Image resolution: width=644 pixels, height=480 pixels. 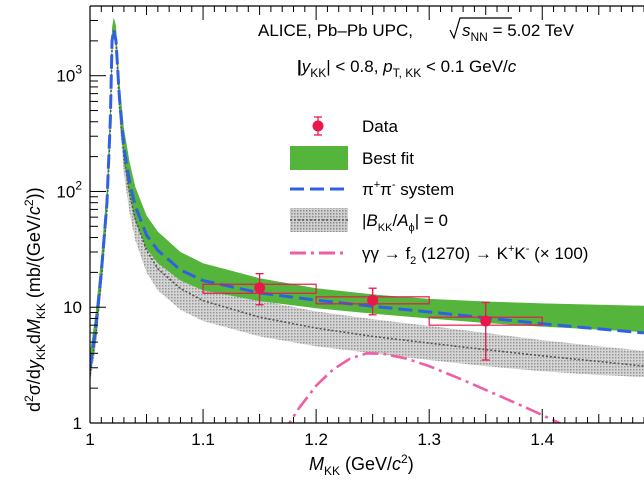 I want to click on y-axis-sigma: σ/d, so click(x=34, y=382).